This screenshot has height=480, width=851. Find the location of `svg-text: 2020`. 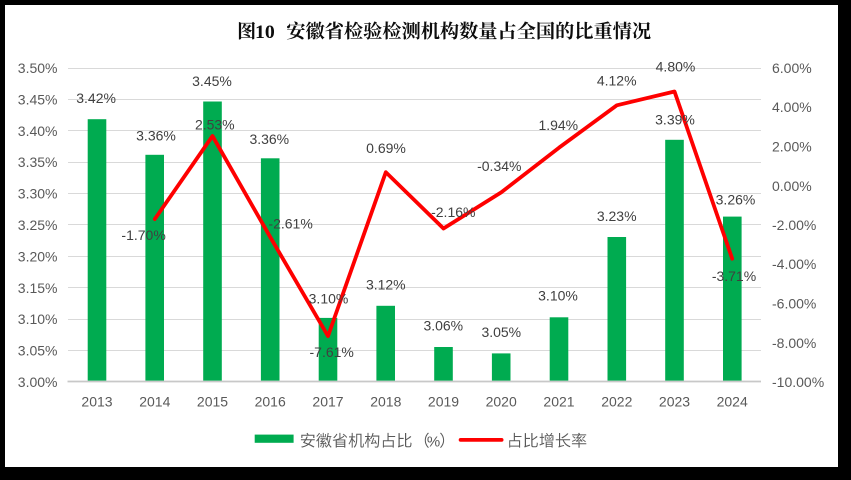

svg-text: 2020 is located at coordinates (501, 402).